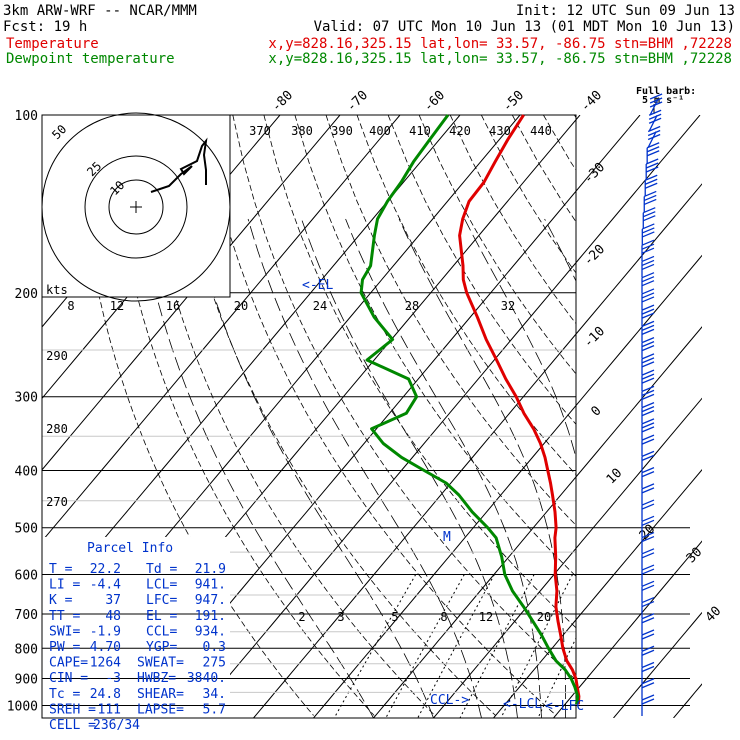 This screenshot has height=740, width=740. I want to click on hodograph-trace, so click(179, 165).